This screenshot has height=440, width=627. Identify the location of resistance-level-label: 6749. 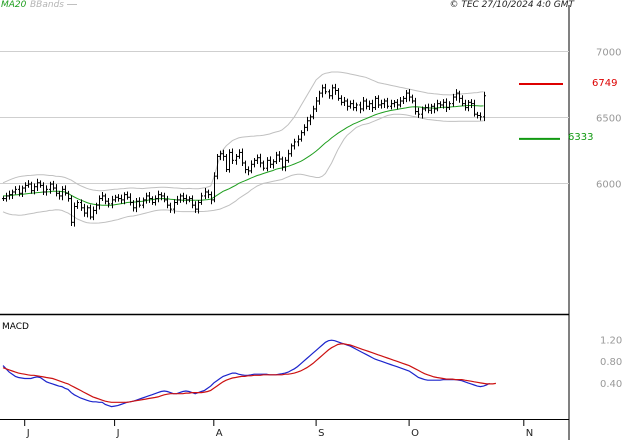
(605, 83).